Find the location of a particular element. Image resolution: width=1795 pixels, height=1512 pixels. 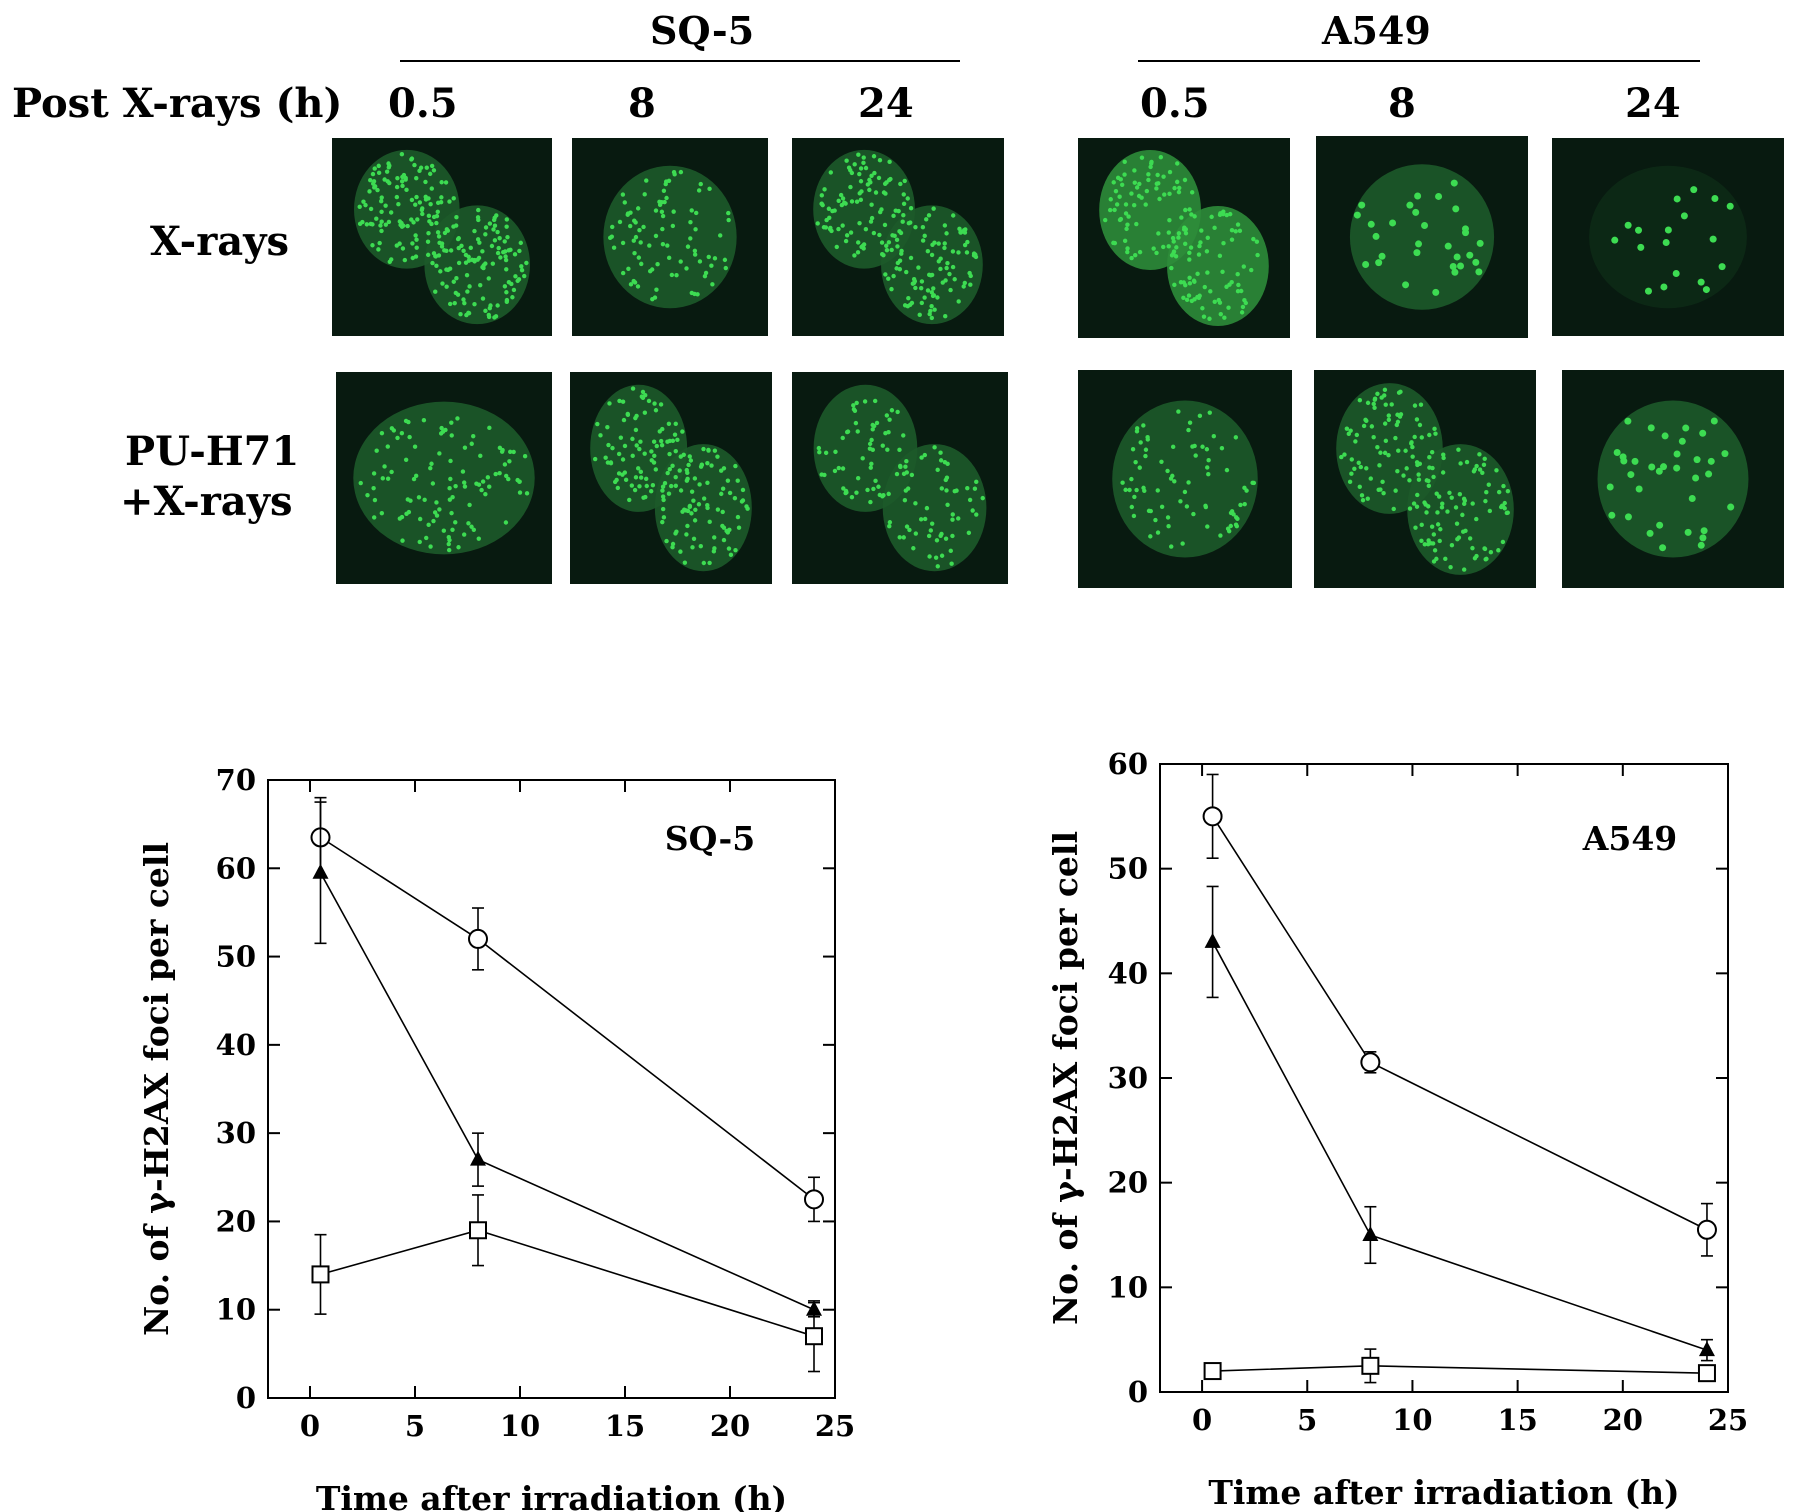

time-point-sq5-24: 24 is located at coordinates (886, 103).